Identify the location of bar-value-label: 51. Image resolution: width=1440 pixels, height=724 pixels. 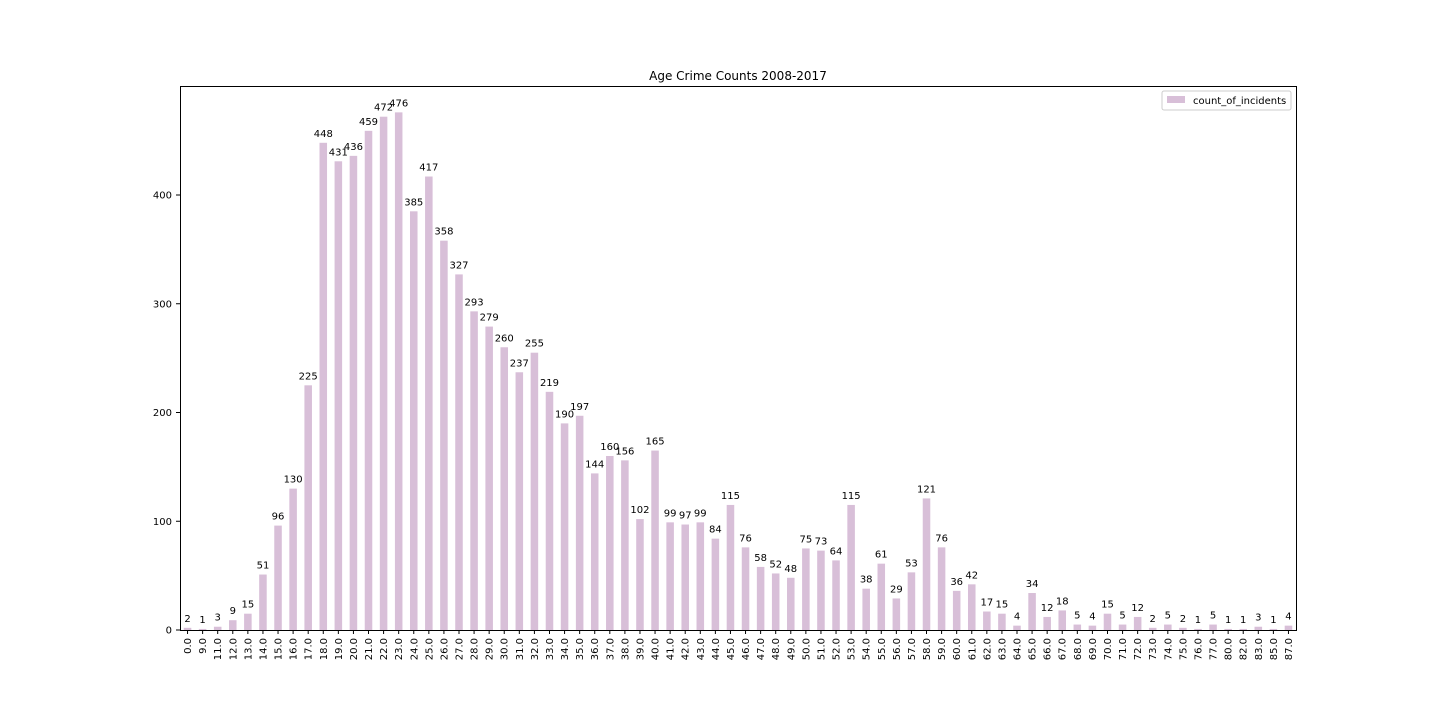
(263, 566).